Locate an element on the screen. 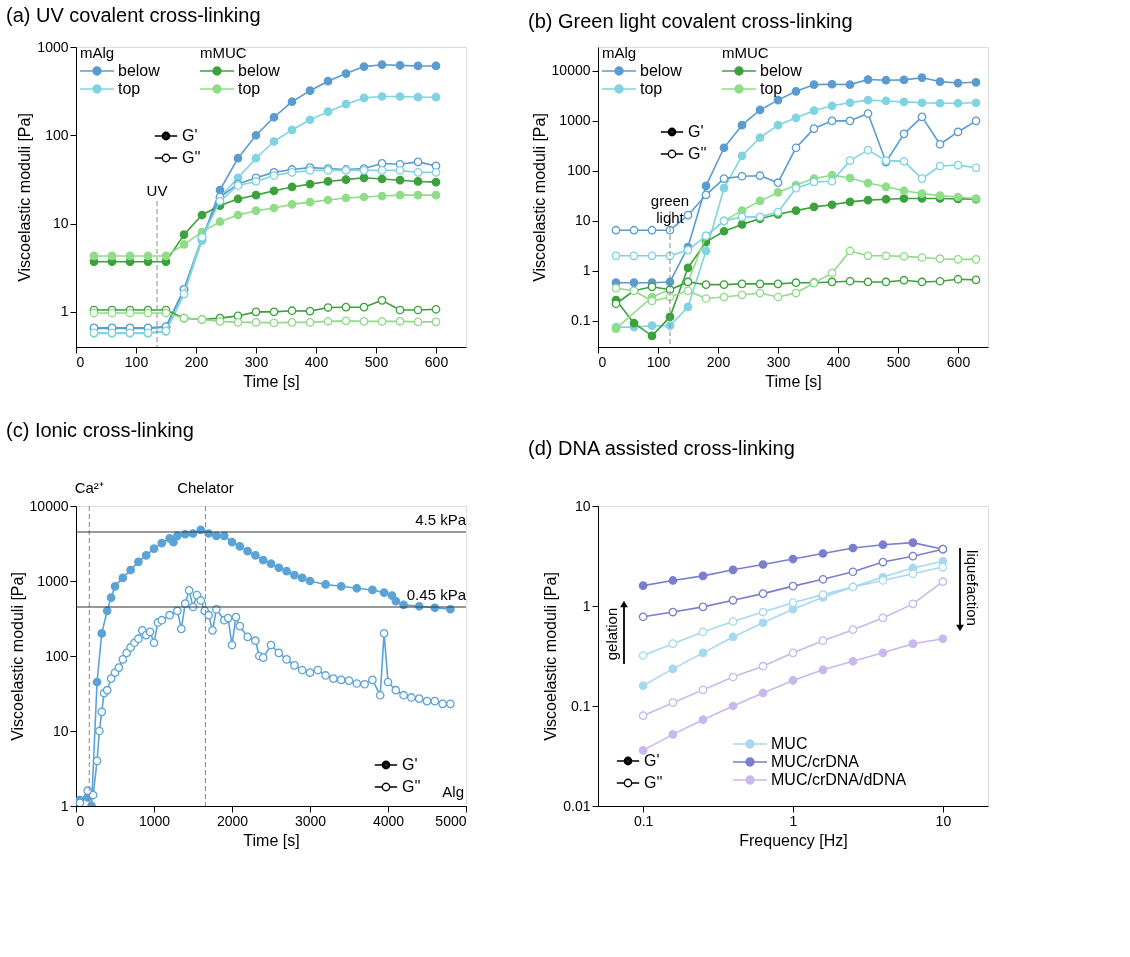  legend-label: MUC/crDNA/dDNA is located at coordinates (839, 779).